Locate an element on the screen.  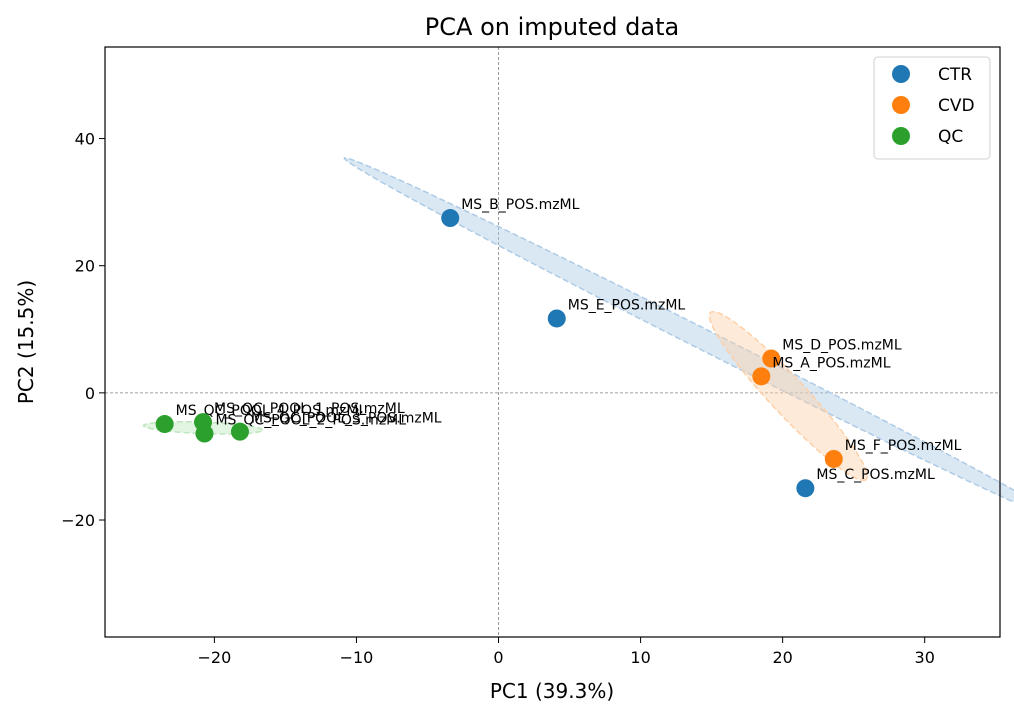
point-label: MS_E_POS.mzML is located at coordinates (627, 305).